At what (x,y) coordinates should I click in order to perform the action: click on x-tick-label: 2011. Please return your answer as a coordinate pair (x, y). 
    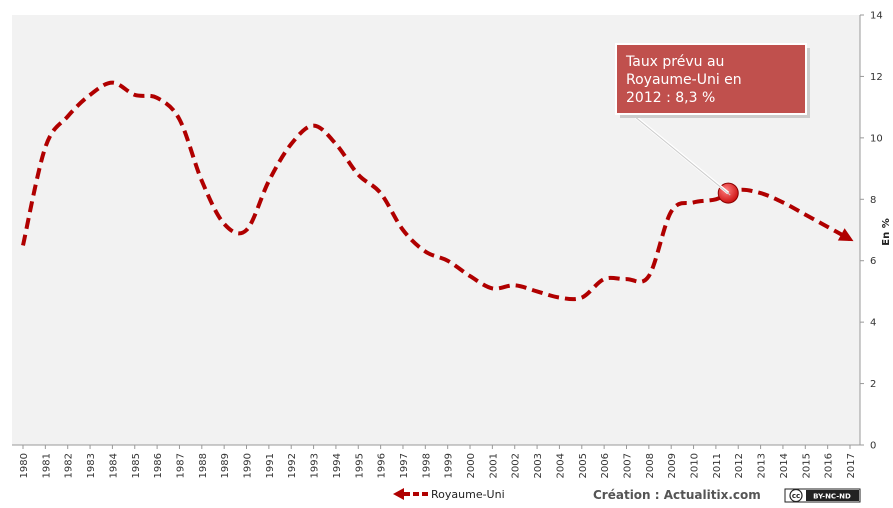
    Looking at the image, I should click on (717, 465).